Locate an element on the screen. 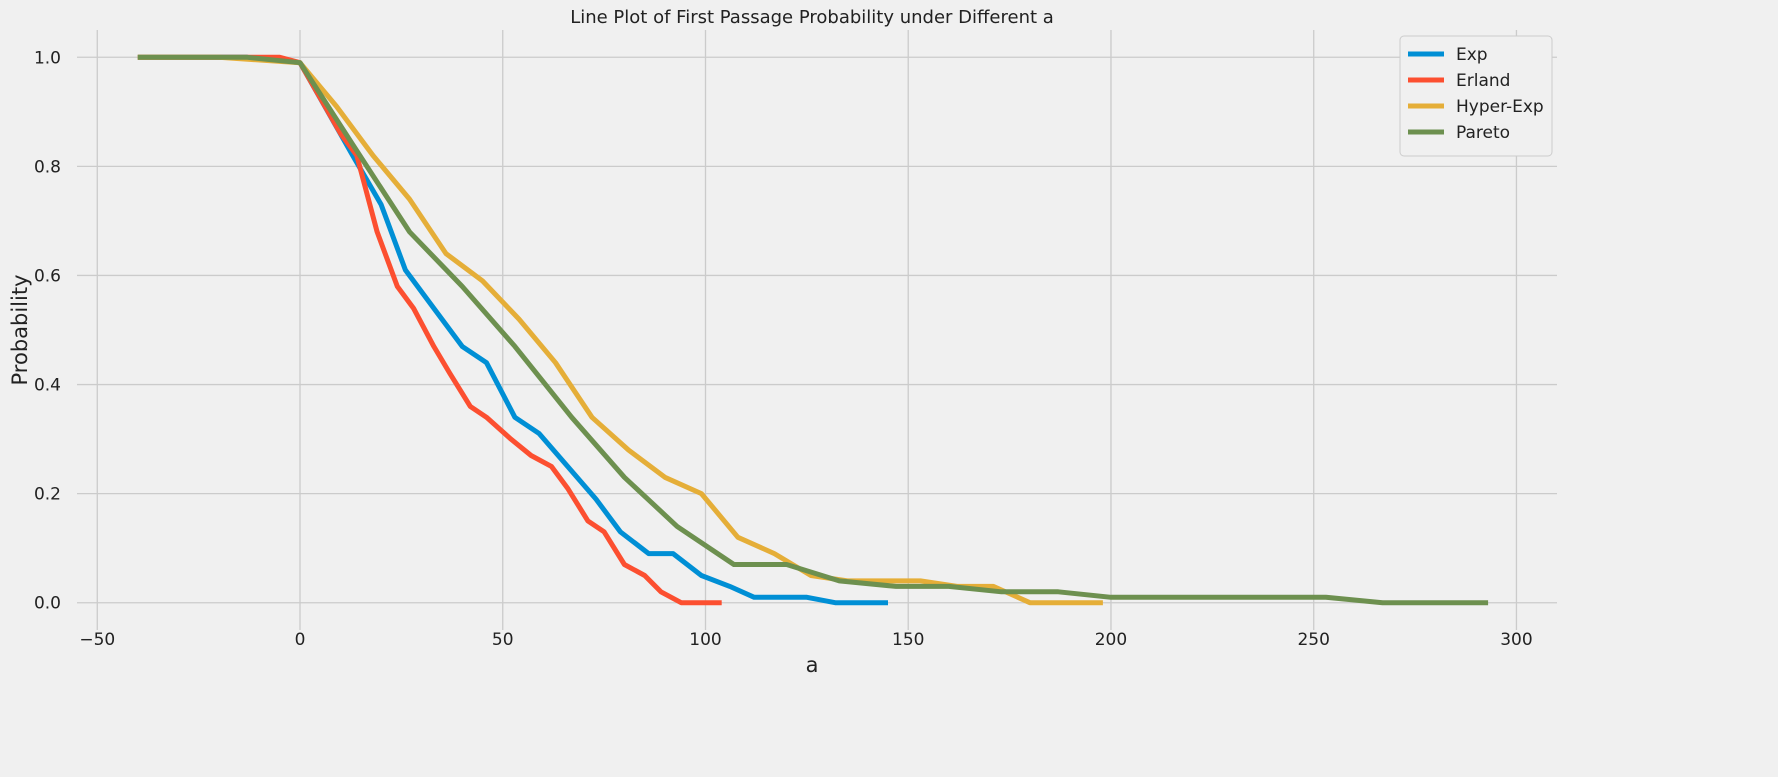 The height and width of the screenshot is (777, 1778). x-tick-label: 150 is located at coordinates (908, 640).